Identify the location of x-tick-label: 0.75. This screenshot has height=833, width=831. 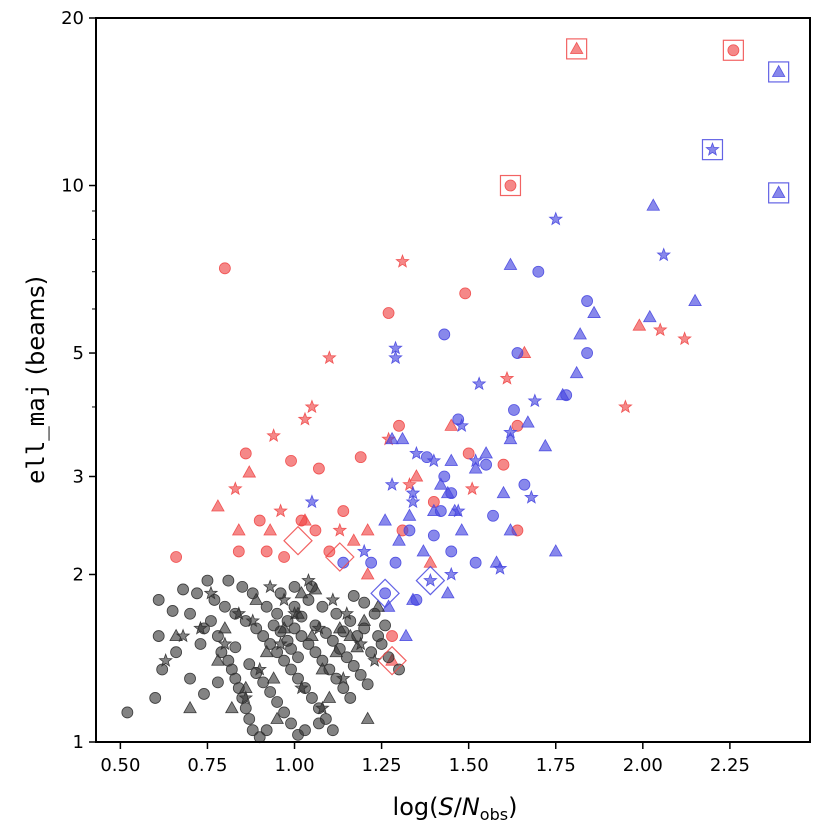
(207, 765).